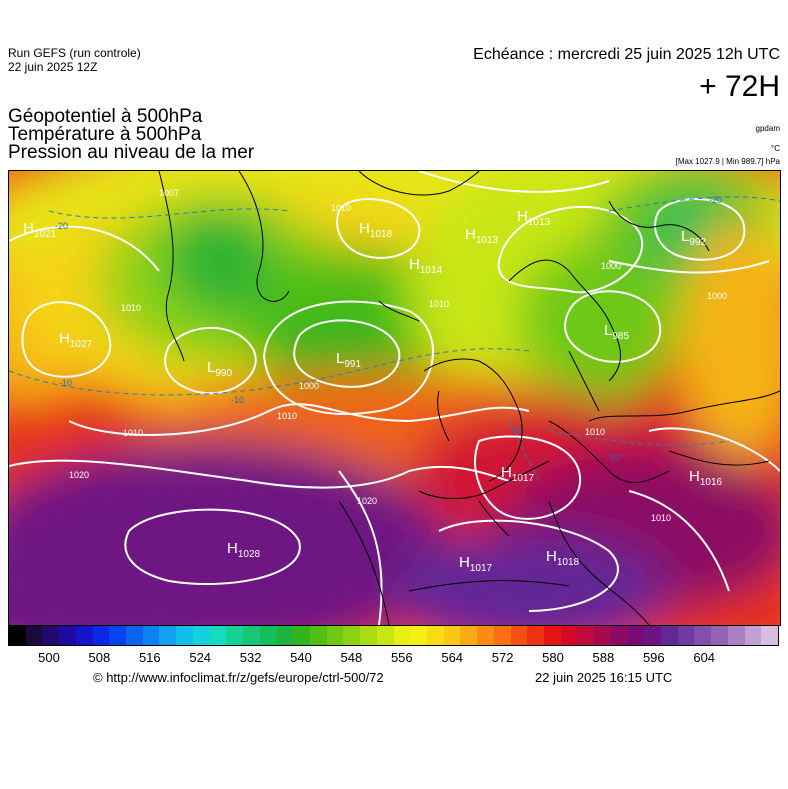 This screenshot has height=789, width=788. What do you see at coordinates (727, 161) in the screenshot?
I see `max-min-pressure: [Max 1027.9 | Min 989.7] hPa` at bounding box center [727, 161].